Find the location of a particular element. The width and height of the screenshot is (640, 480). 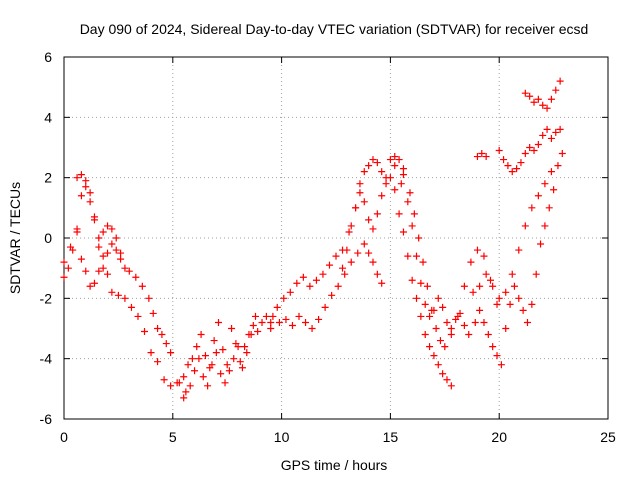

series-trace-h is located at coordinates (397, 282).